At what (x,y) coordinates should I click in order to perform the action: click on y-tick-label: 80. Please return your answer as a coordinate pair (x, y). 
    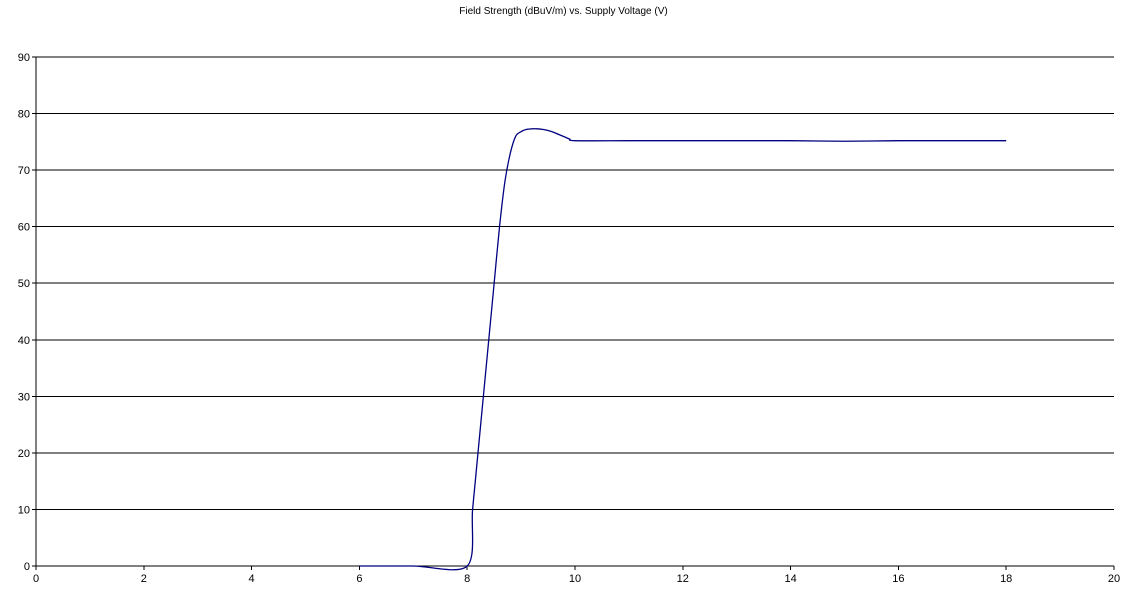
    Looking at the image, I should click on (24, 115).